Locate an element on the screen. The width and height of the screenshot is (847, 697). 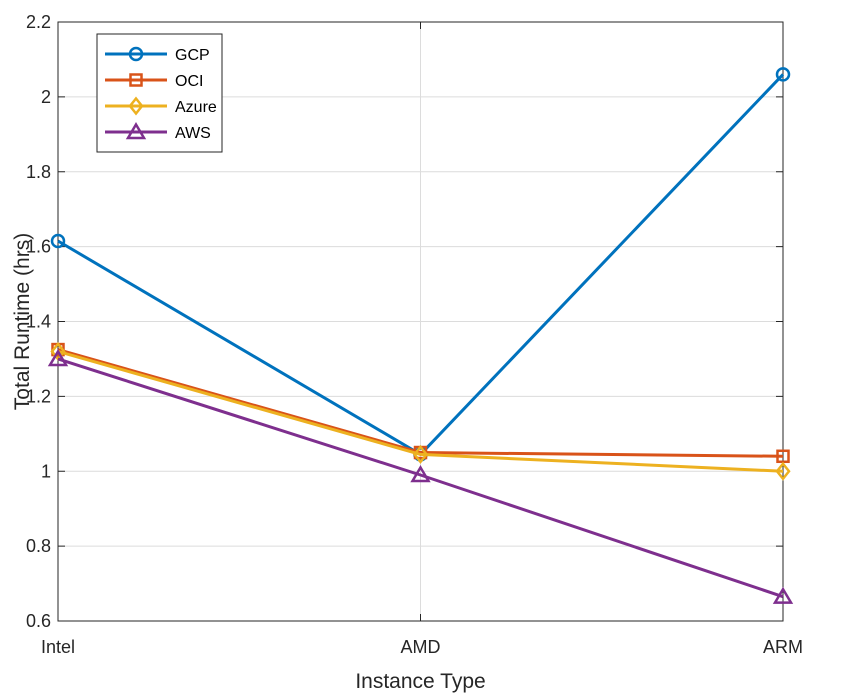
y-tick-label: 1.6 is located at coordinates (38, 247).